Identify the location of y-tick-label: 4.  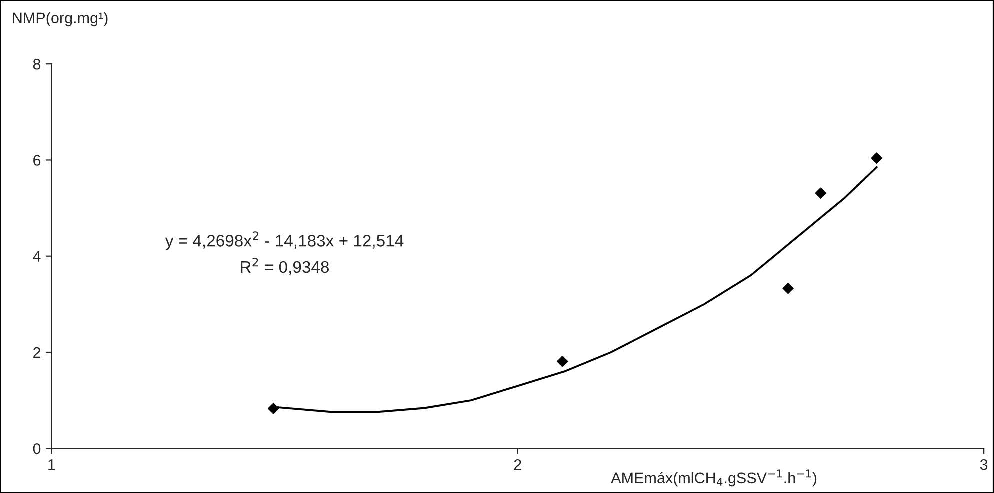
(37, 256).